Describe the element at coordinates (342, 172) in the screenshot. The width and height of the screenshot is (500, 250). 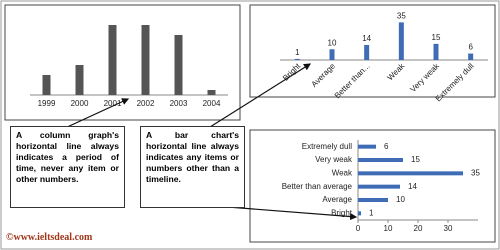
I see `y-tick-label: Weak` at that location.